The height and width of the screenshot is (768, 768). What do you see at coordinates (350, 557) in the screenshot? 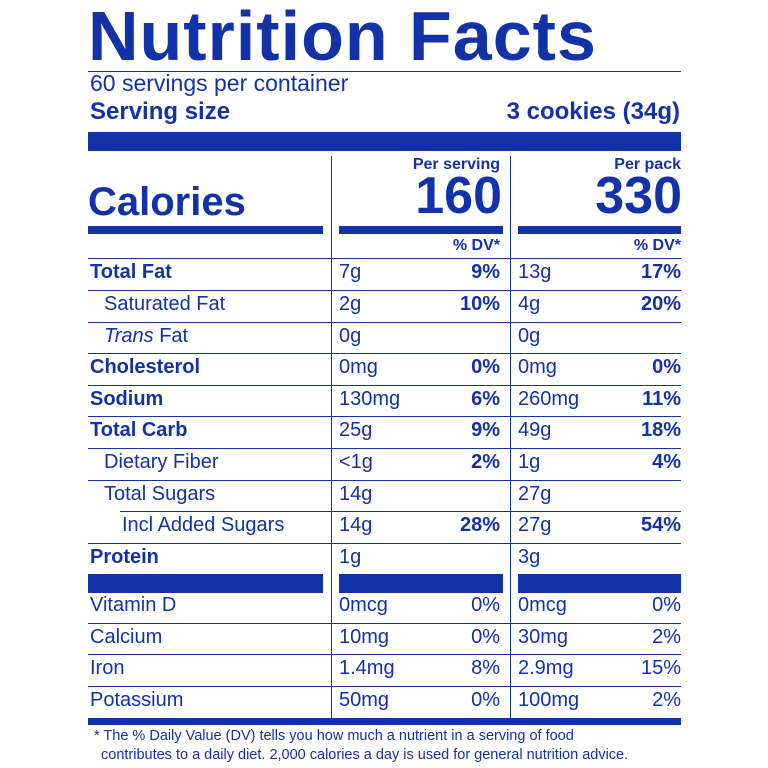
I see `serving-amount: 1g` at bounding box center [350, 557].